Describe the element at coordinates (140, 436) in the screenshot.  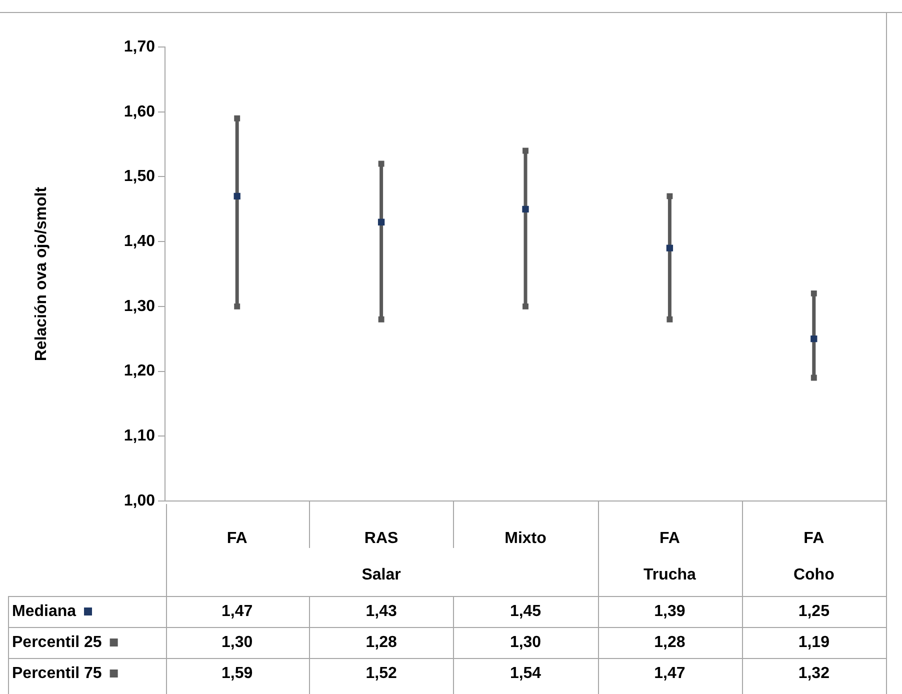
I see `y-tick-label: 1,10` at that location.